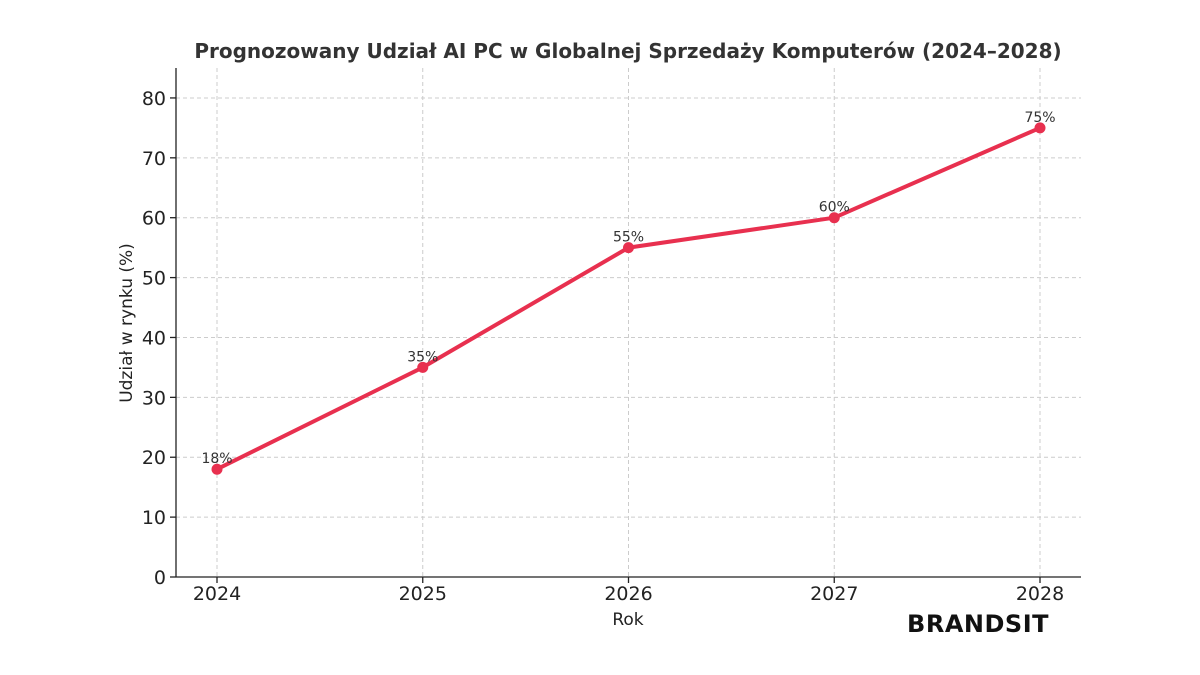  I want to click on y-tick-label: 60, so click(154, 219).